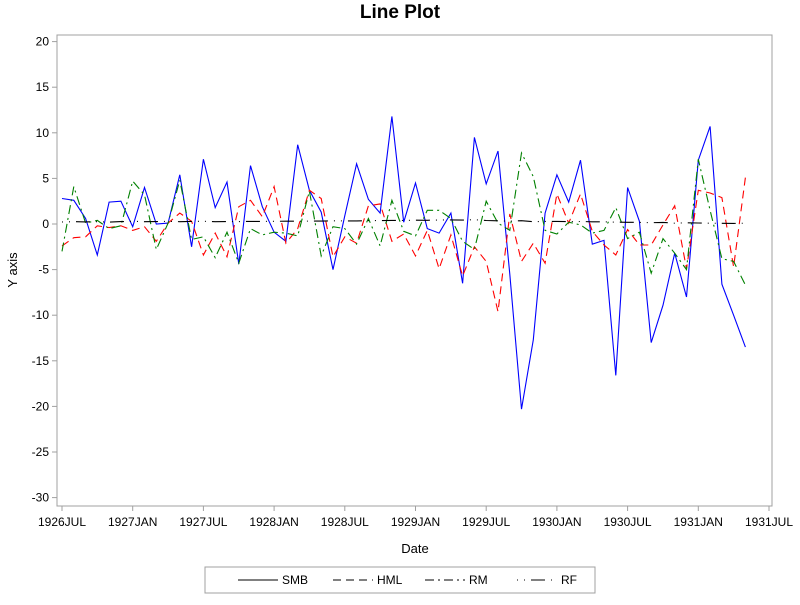 The image size is (800, 605). What do you see at coordinates (41, 361) in the screenshot?
I see `y-tick-label: -15` at bounding box center [41, 361].